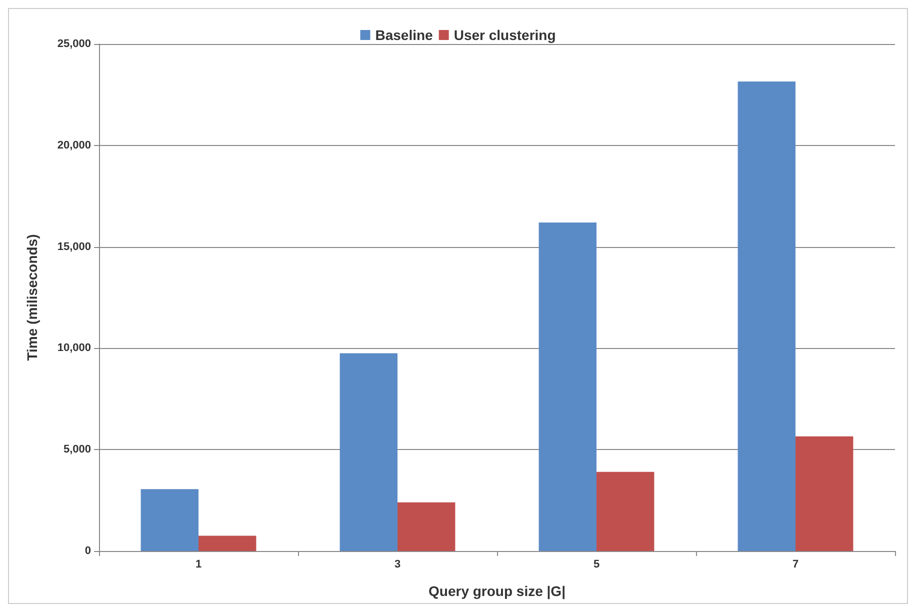 The image size is (918, 614). What do you see at coordinates (505, 35) in the screenshot?
I see `legend-label: User clustering` at bounding box center [505, 35].